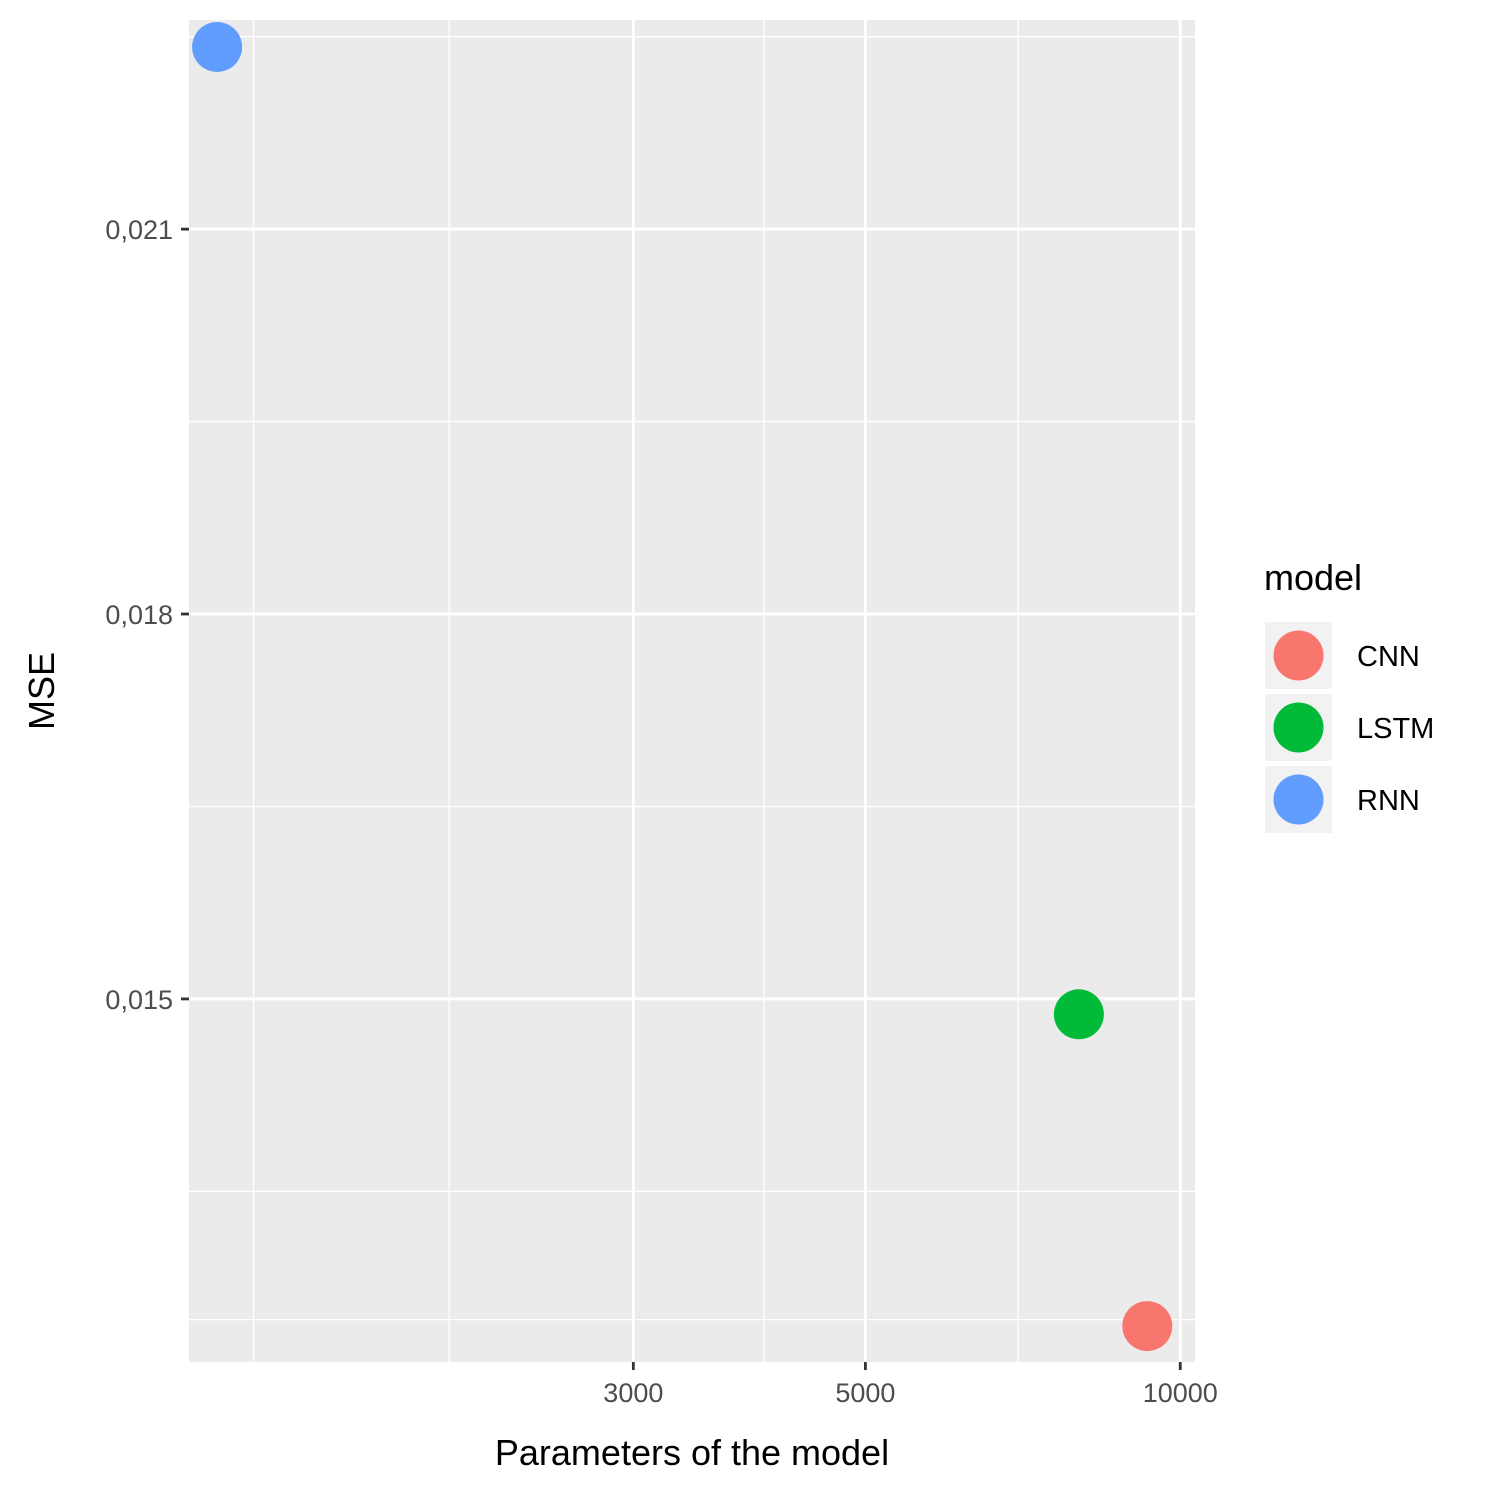 The width and height of the screenshot is (1500, 1500). I want to click on x-tick-label: 3000, so click(633, 1393).